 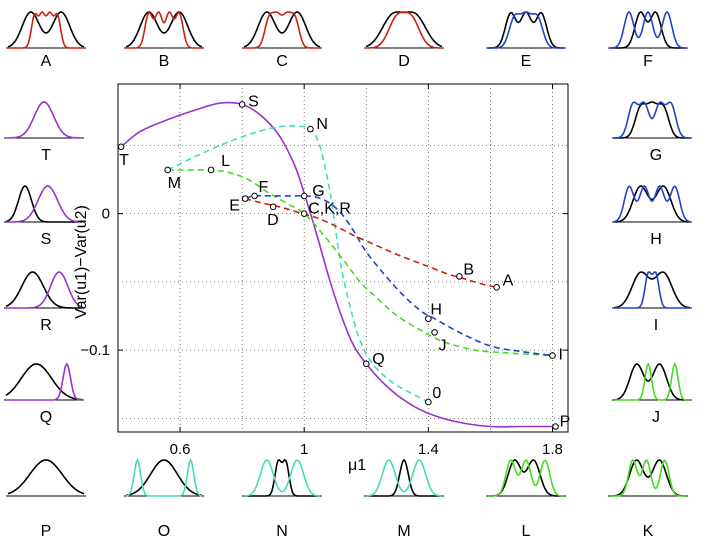 I want to click on y-tick-label: −0.1, so click(x=95, y=350).